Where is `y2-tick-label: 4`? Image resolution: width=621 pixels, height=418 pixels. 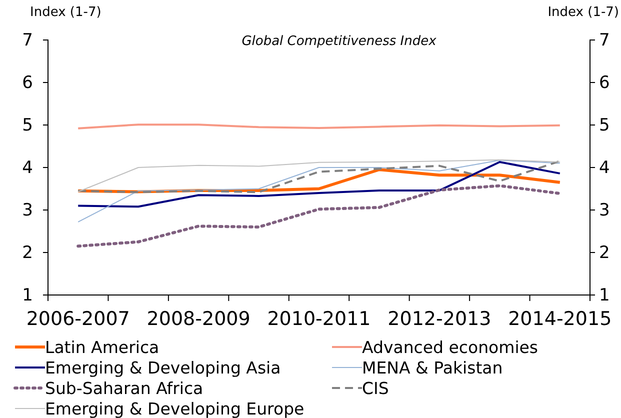 y2-tick-label: 4 is located at coordinates (604, 168).